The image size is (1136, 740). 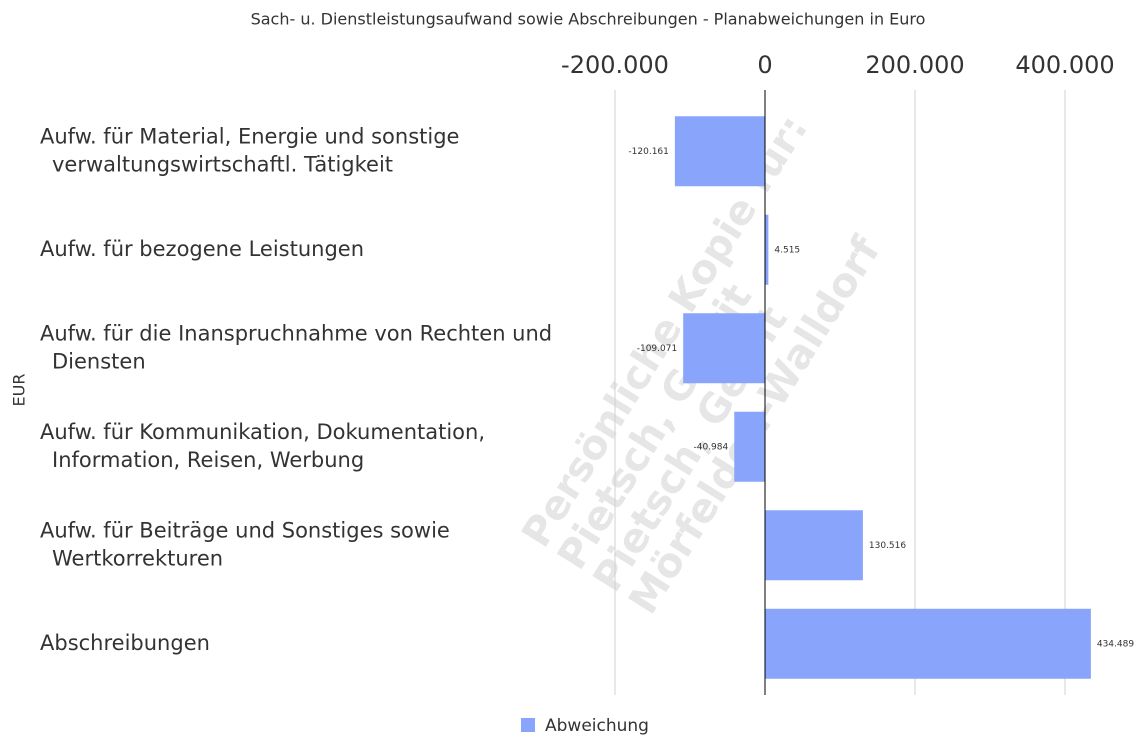 What do you see at coordinates (648, 152) in the screenshot?
I see `data-label: -120.161` at bounding box center [648, 152].